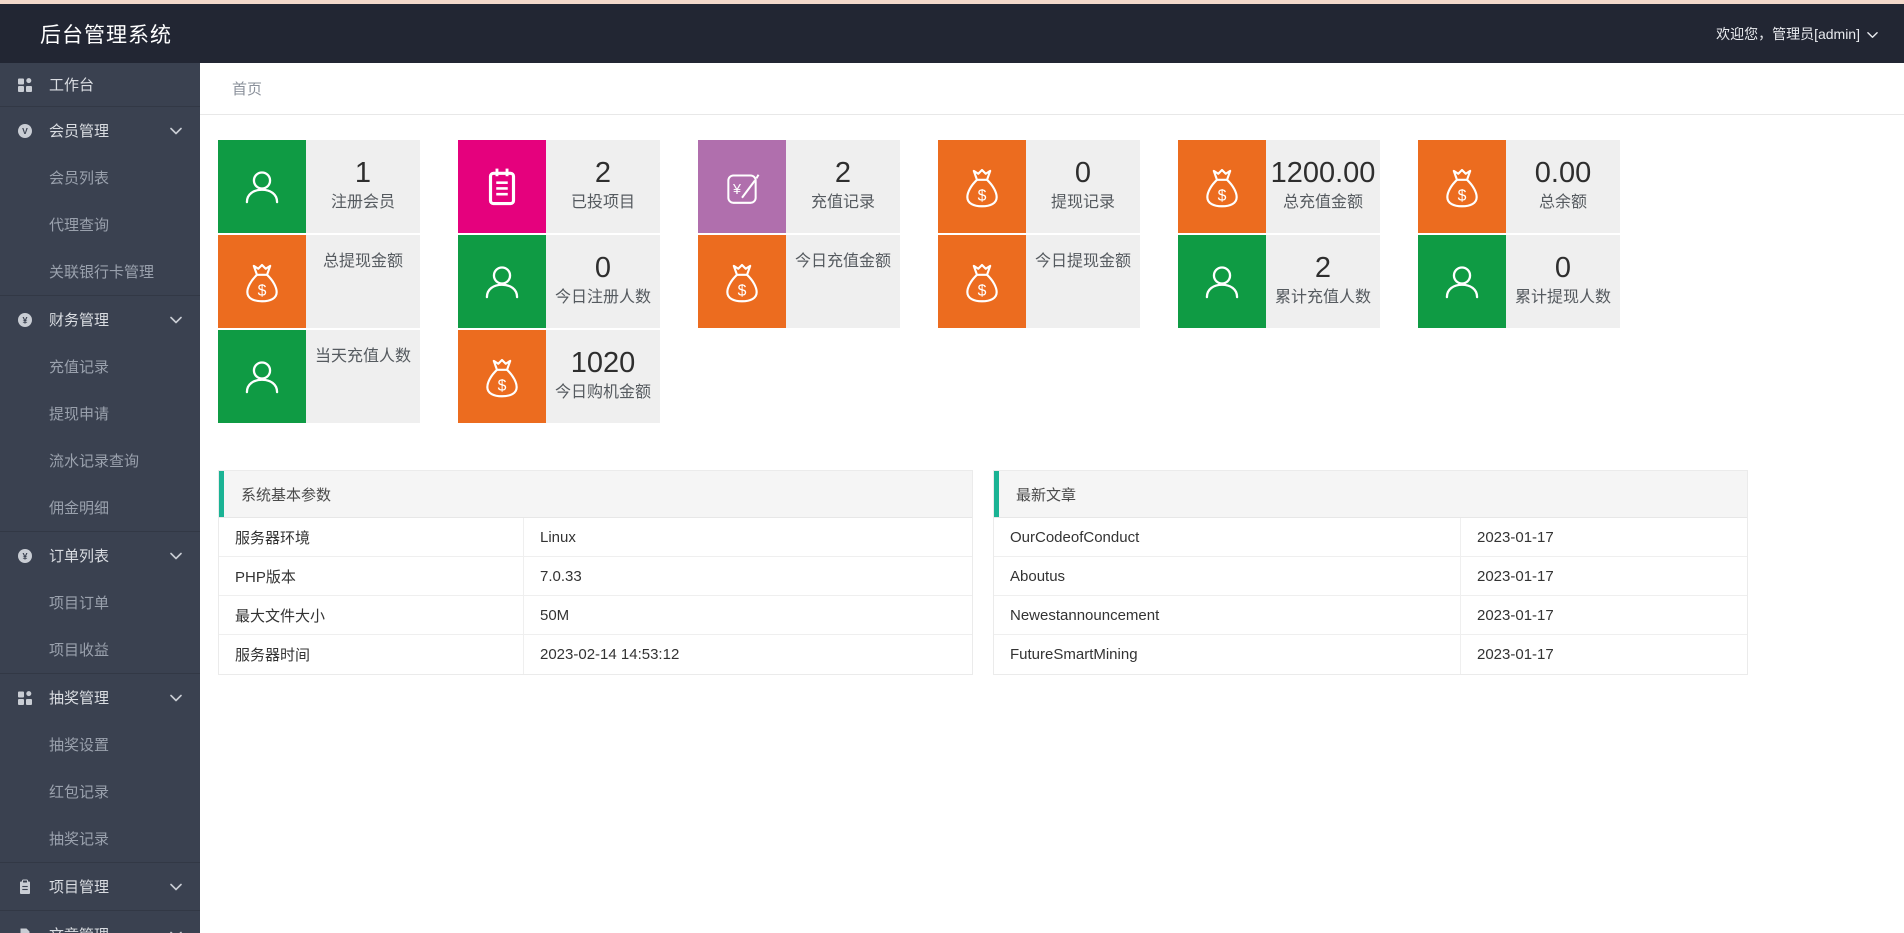 The height and width of the screenshot is (933, 1904). I want to click on sidebar-item-withdraw-requests: 提现申请, so click(79, 414).